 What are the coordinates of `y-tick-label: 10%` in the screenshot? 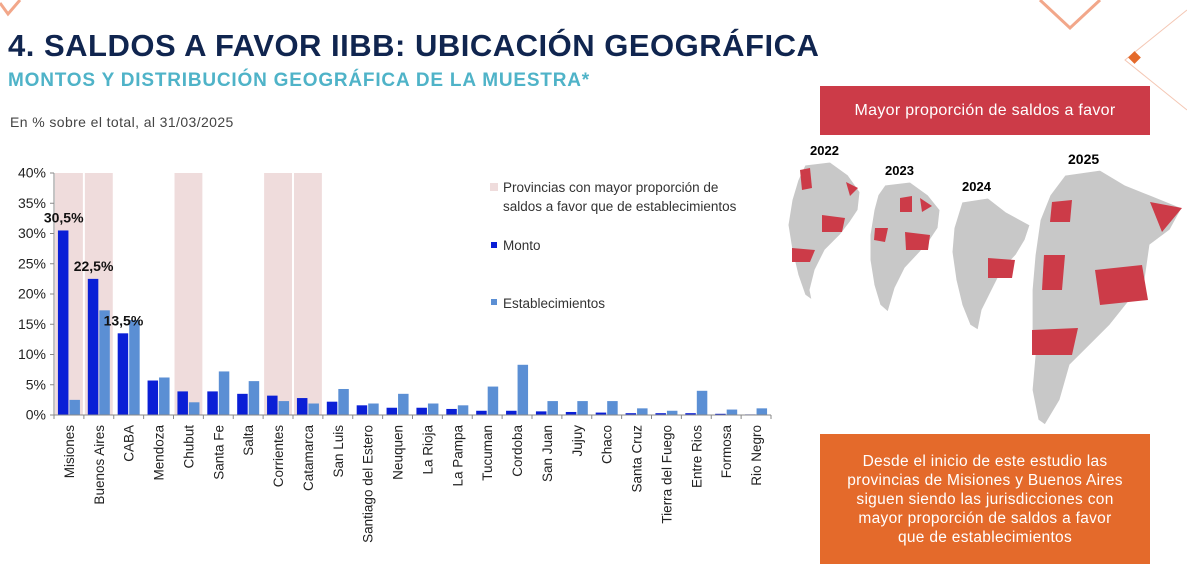 It's located at (32, 354).